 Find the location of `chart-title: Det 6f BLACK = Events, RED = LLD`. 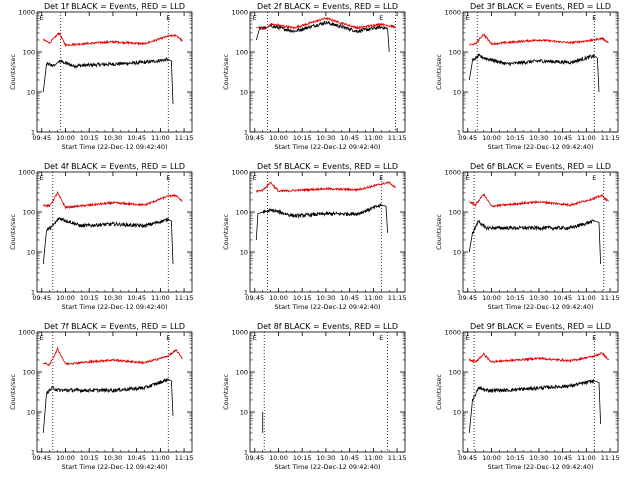

chart-title: Det 6f BLACK = Events, RED = LLD is located at coordinates (540, 166).